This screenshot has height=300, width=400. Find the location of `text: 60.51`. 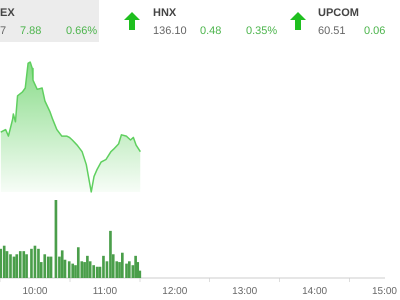

text: 60.51 is located at coordinates (332, 31).